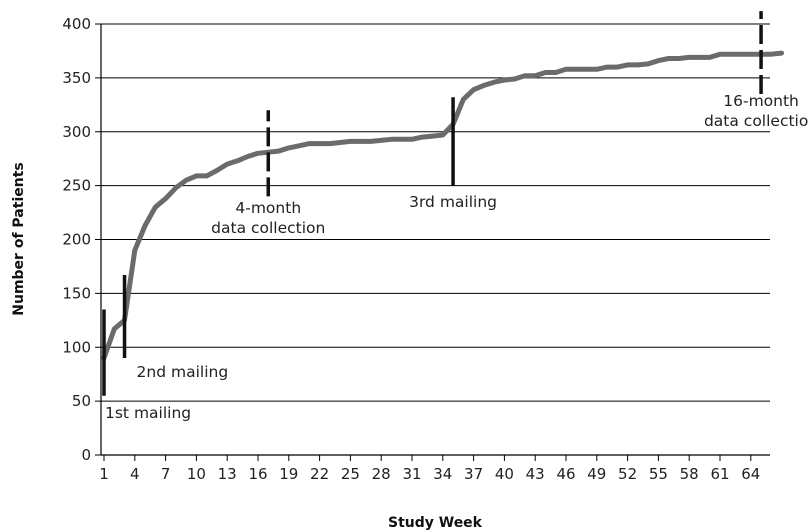 The height and width of the screenshot is (531, 809). I want to click on x-tick-label: 37, so click(473, 474).